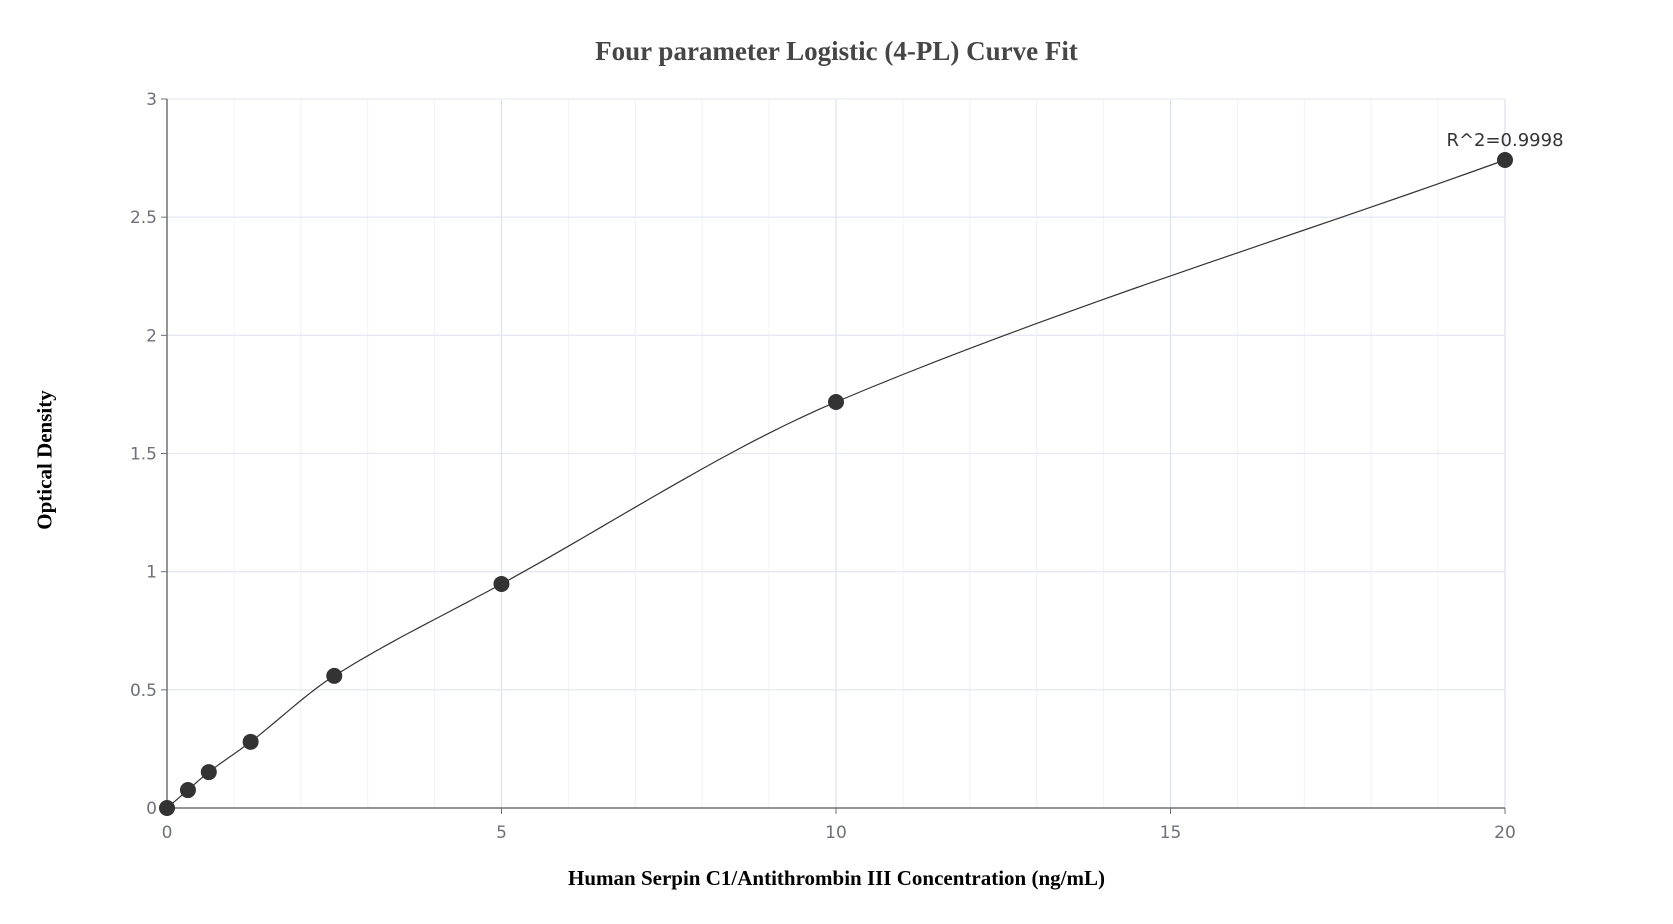 This screenshot has width=1673, height=924. I want to click on svg-text: 20, so click(1505, 833).